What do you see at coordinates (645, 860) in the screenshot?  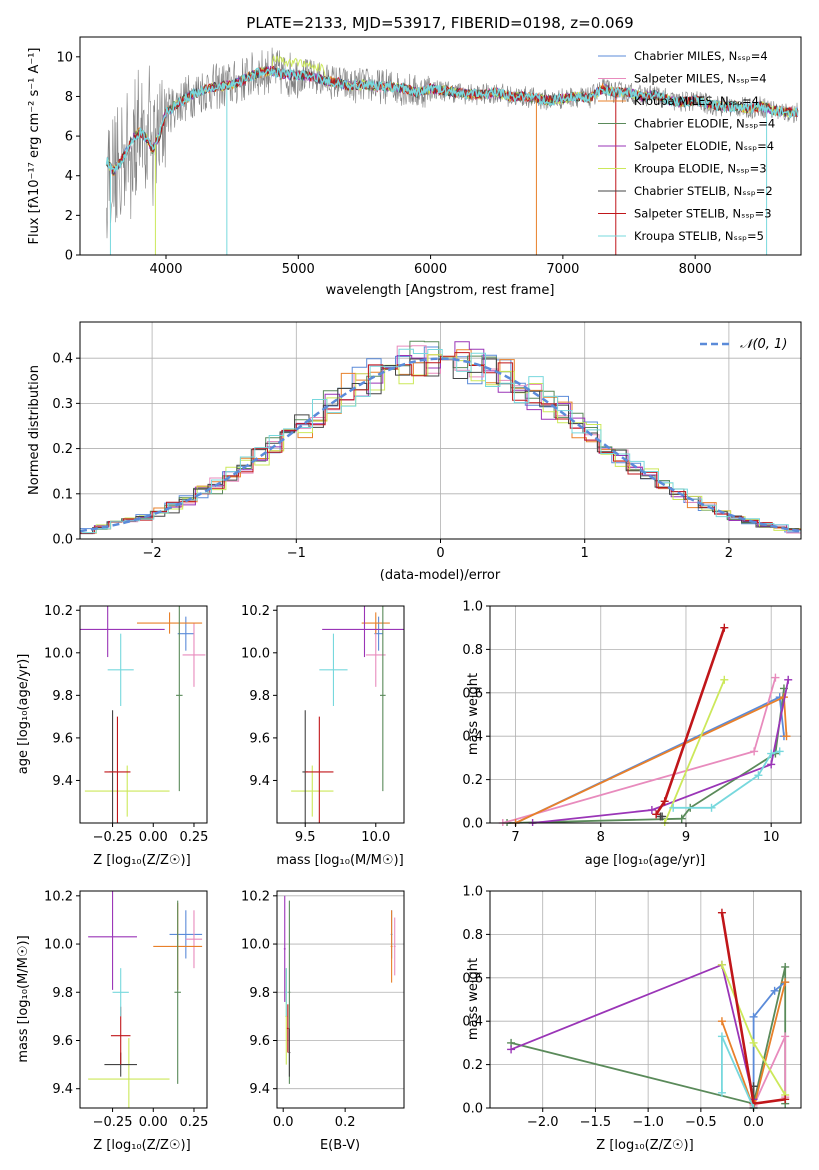 I see `weights-vs-age-xlabel: age [log₁₀(age/yr)]` at bounding box center [645, 860].